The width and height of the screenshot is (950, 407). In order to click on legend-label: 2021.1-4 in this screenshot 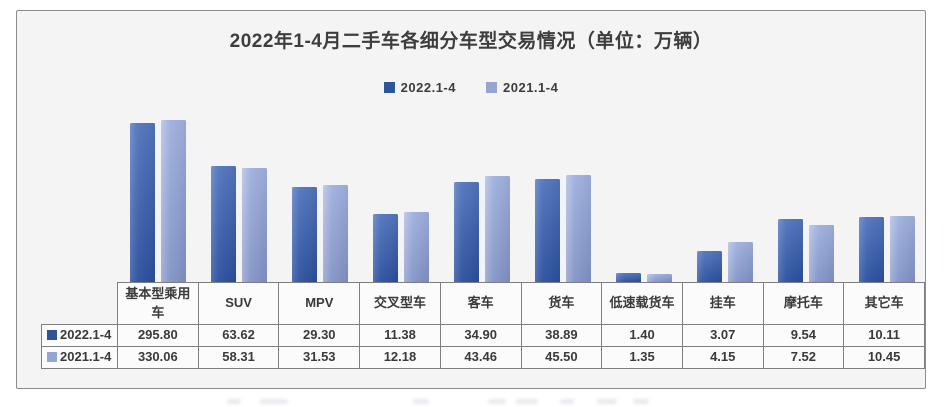, I will do `click(531, 87)`.